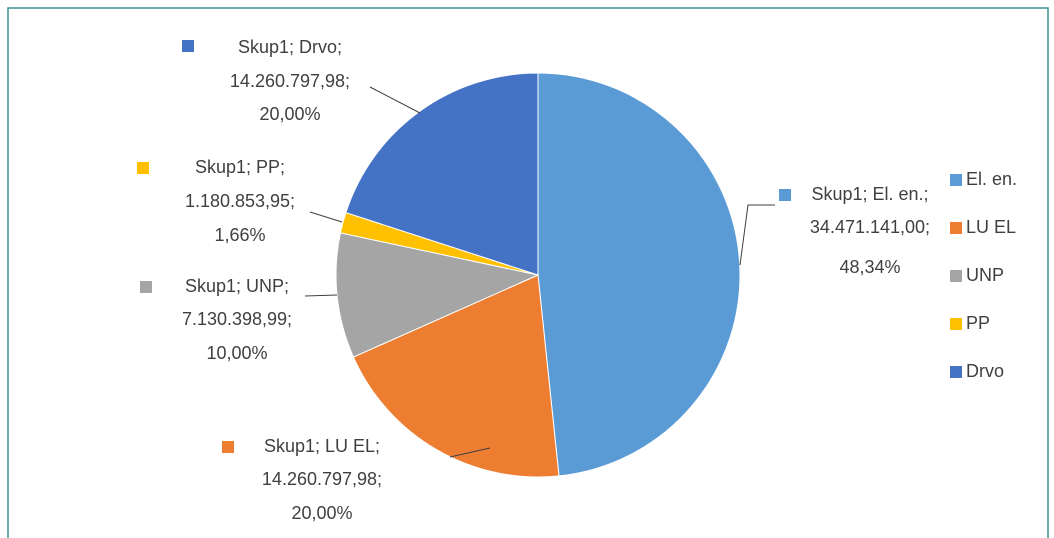 This screenshot has height=538, width=1054. Describe the element at coordinates (991, 179) in the screenshot. I see `legend-label: El. en.` at that location.